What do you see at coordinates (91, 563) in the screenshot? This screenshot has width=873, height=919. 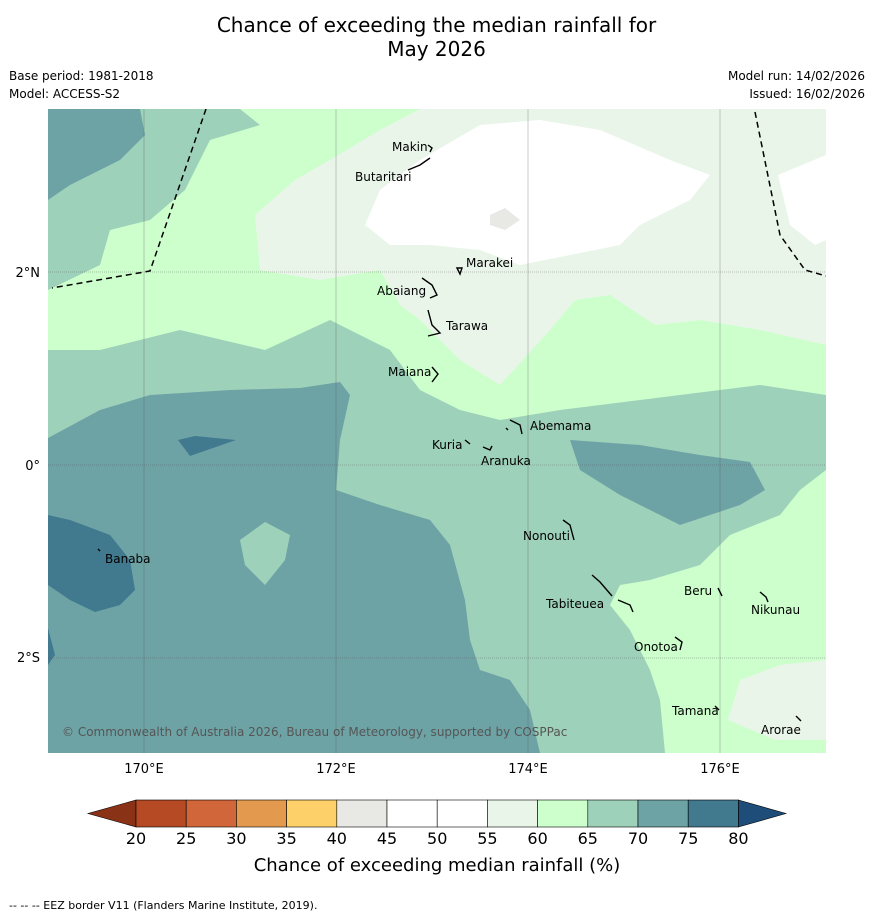 I see `band-75-80-banaba` at bounding box center [91, 563].